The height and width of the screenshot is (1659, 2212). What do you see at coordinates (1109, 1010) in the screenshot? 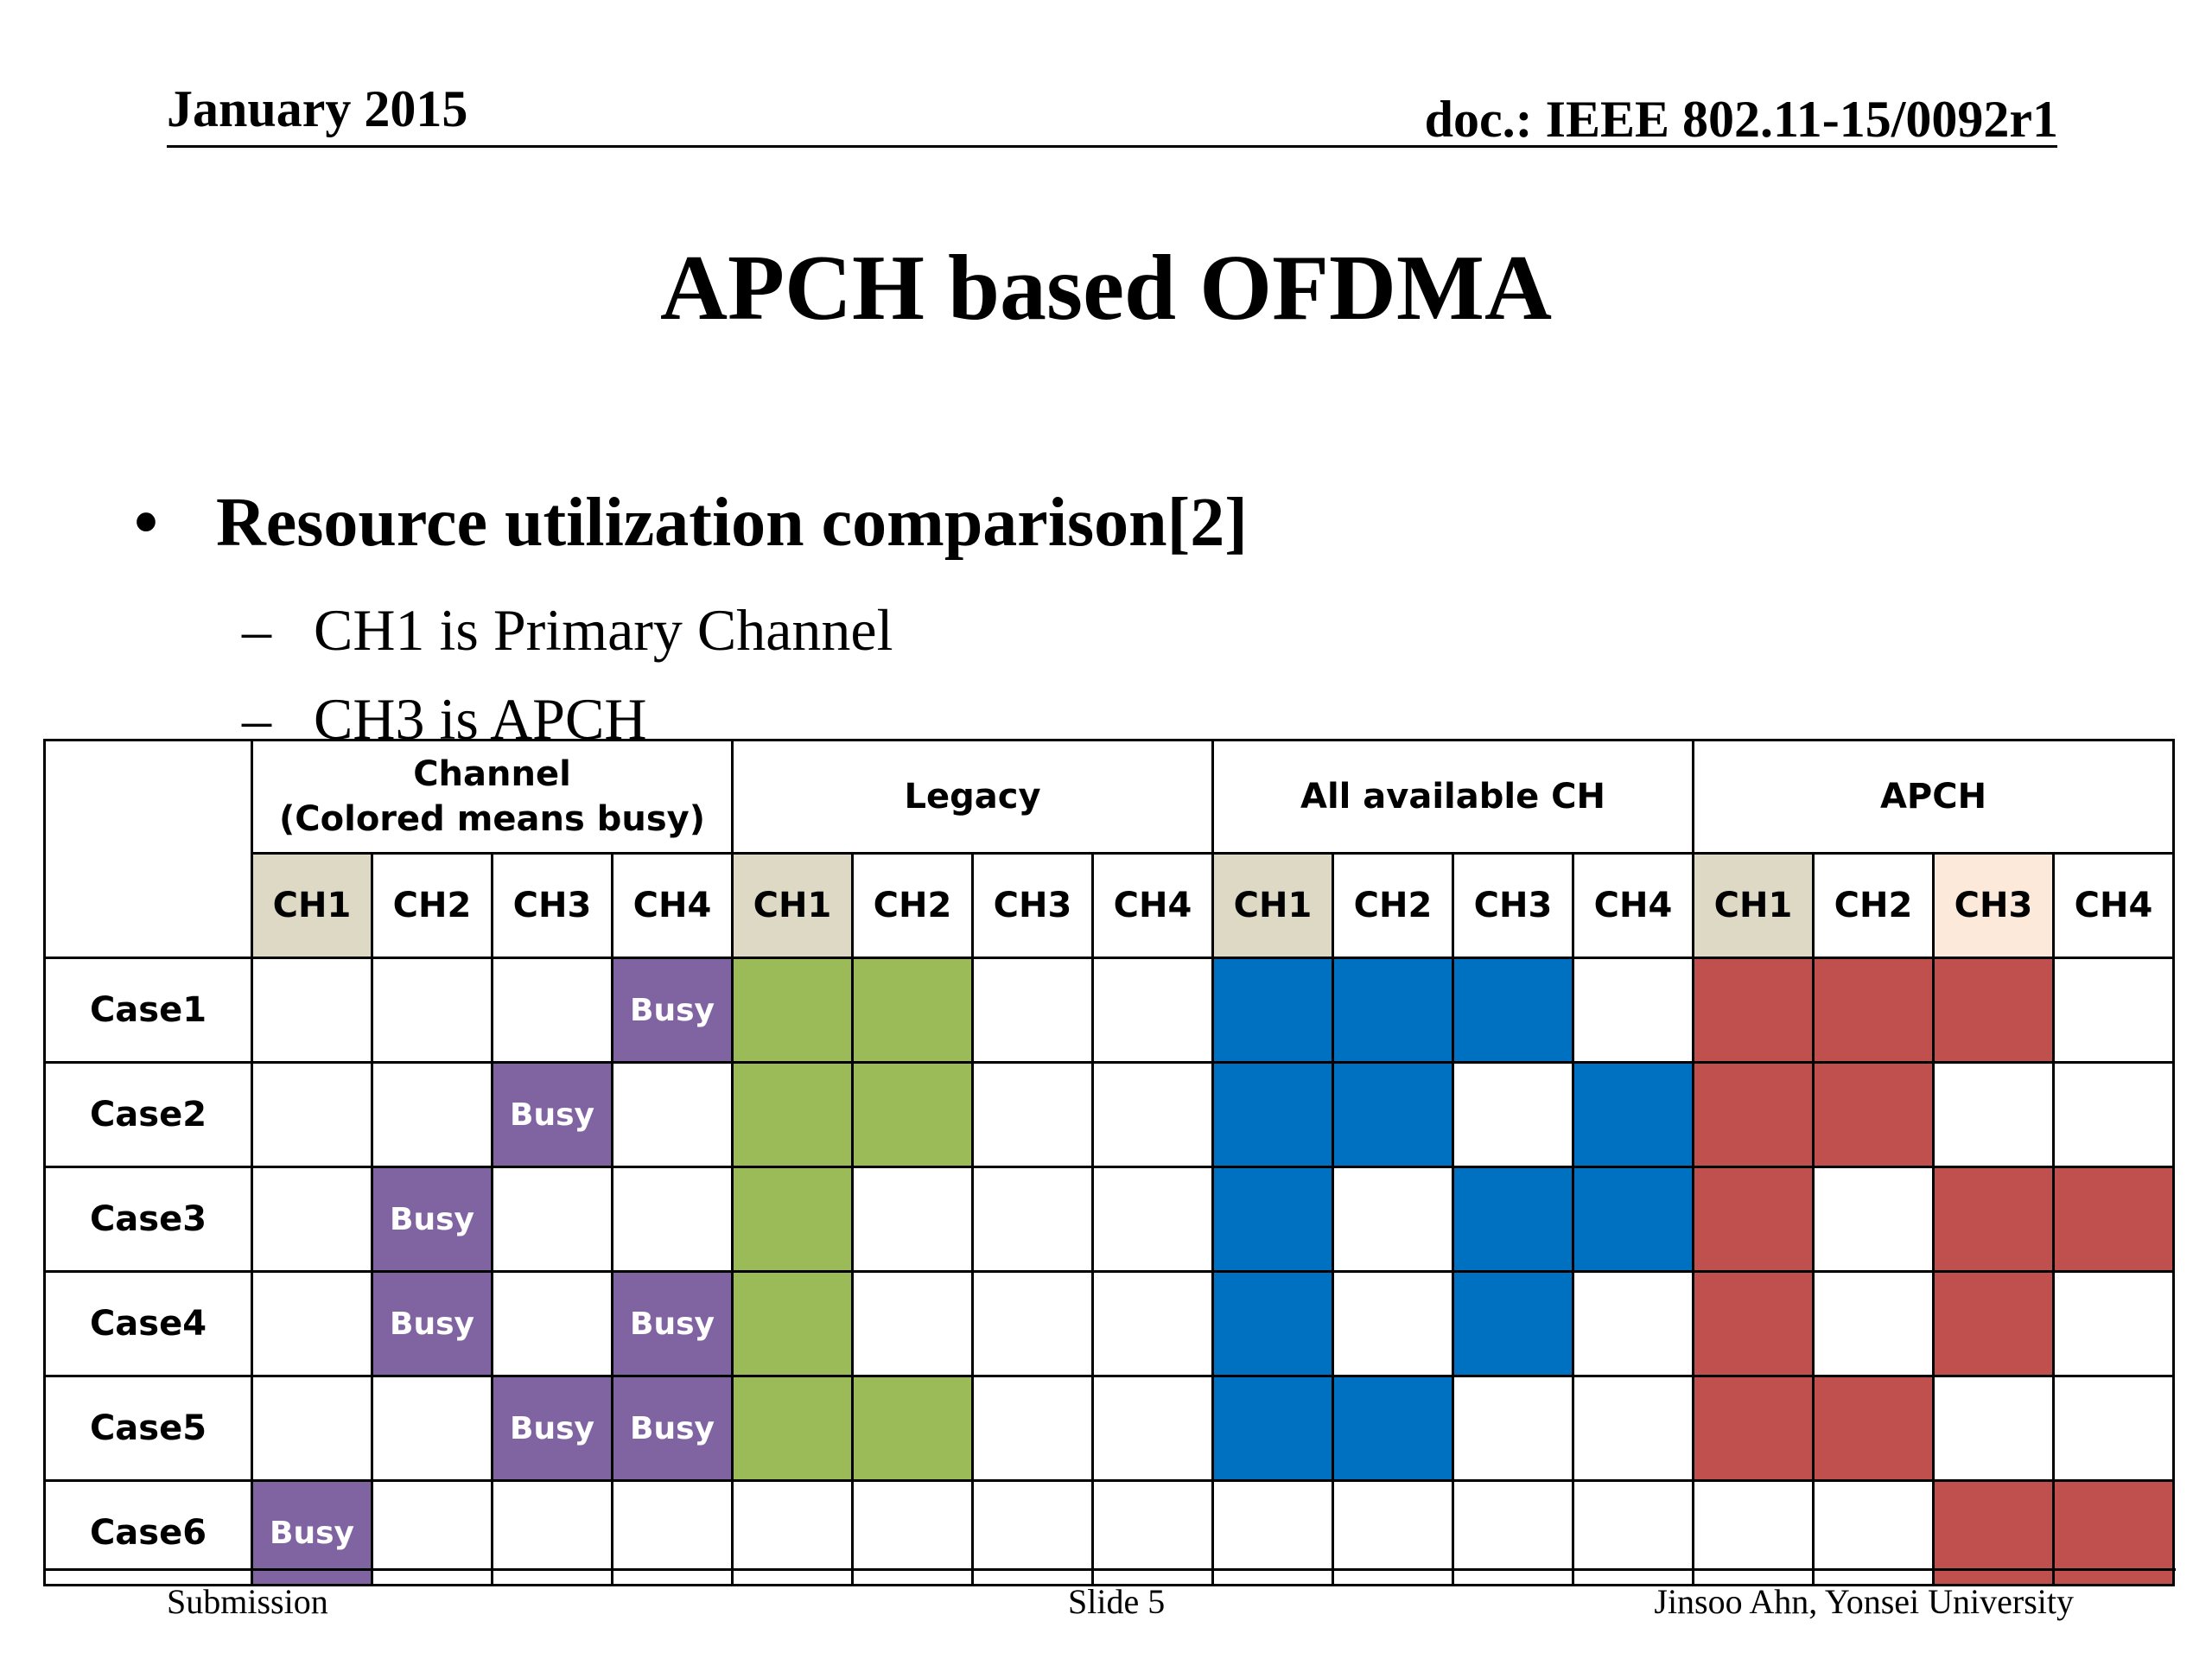
I see `table-row: Case1 Busy` at bounding box center [1109, 1010].